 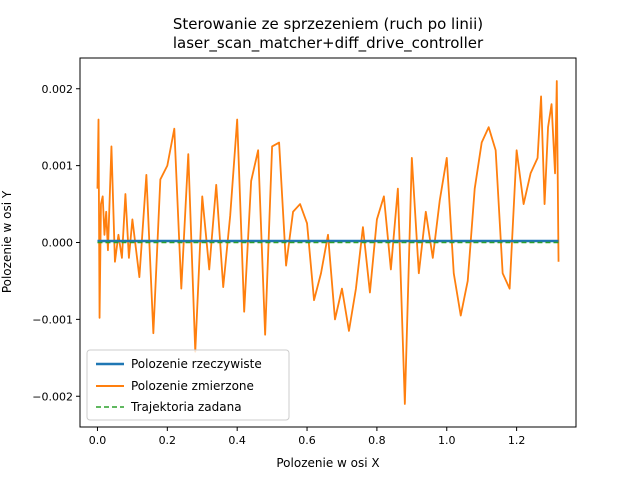 What do you see at coordinates (307, 440) in the screenshot?
I see `x-tick-label: 0.6` at bounding box center [307, 440].